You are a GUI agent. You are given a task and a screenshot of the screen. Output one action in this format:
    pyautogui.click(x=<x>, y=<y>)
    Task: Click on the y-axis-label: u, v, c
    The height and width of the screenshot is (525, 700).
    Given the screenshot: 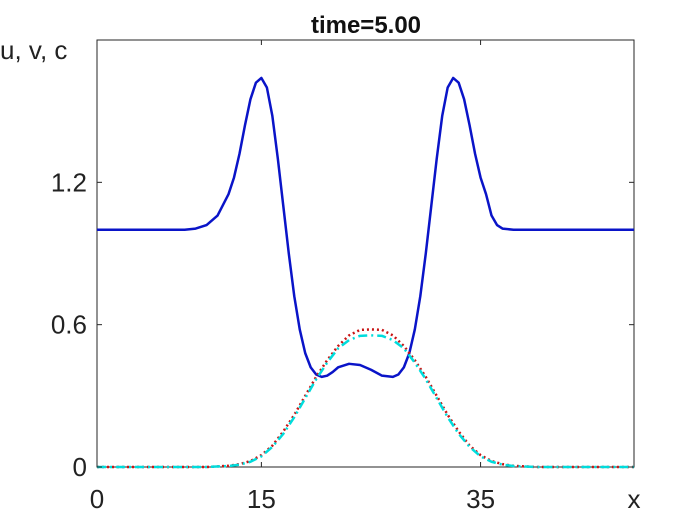 What is the action you would take?
    pyautogui.click(x=33, y=50)
    